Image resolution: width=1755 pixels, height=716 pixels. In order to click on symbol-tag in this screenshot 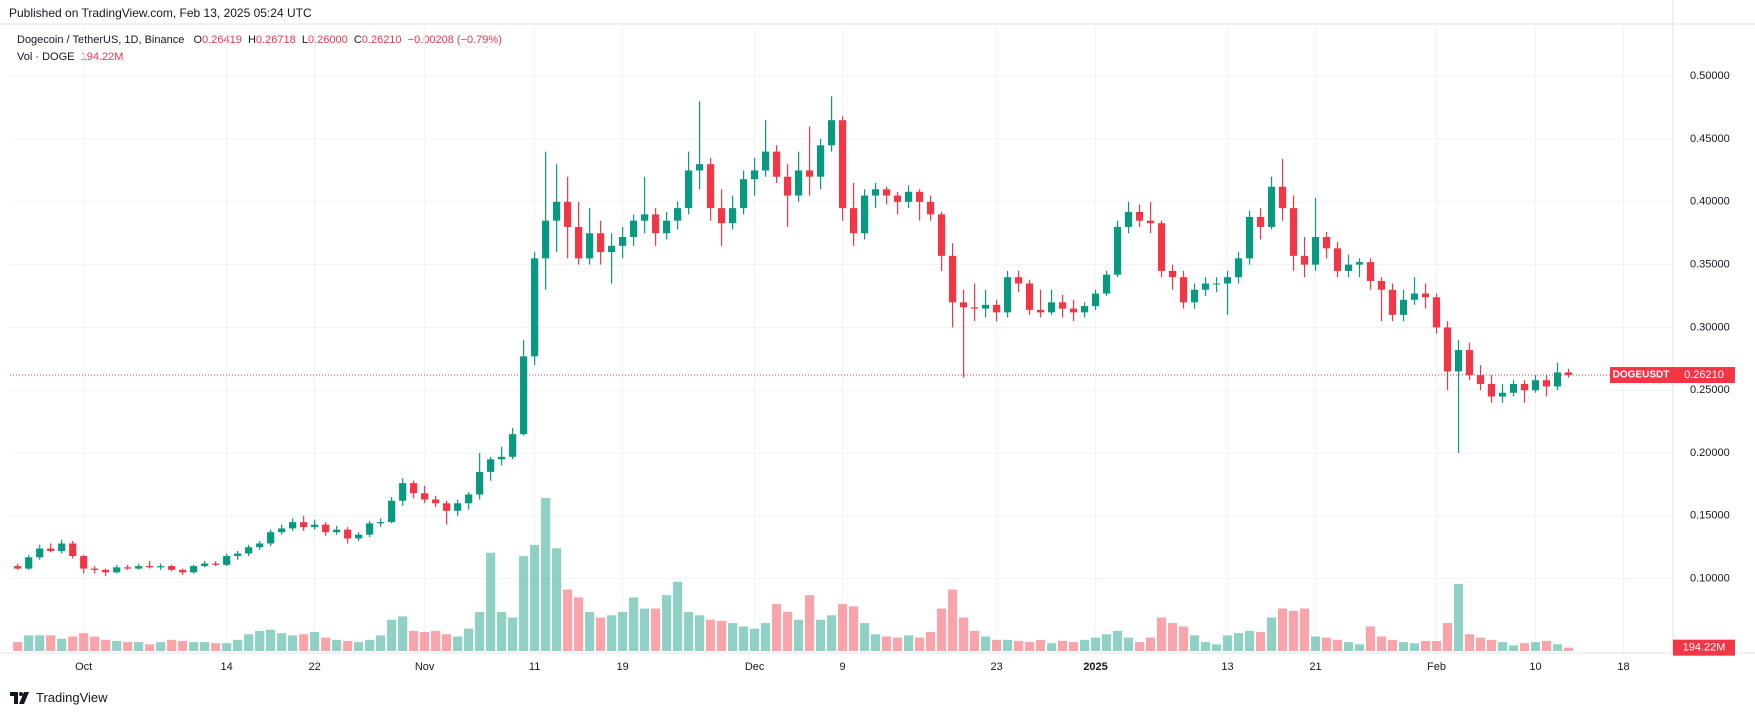, I will do `click(1641, 375)`.